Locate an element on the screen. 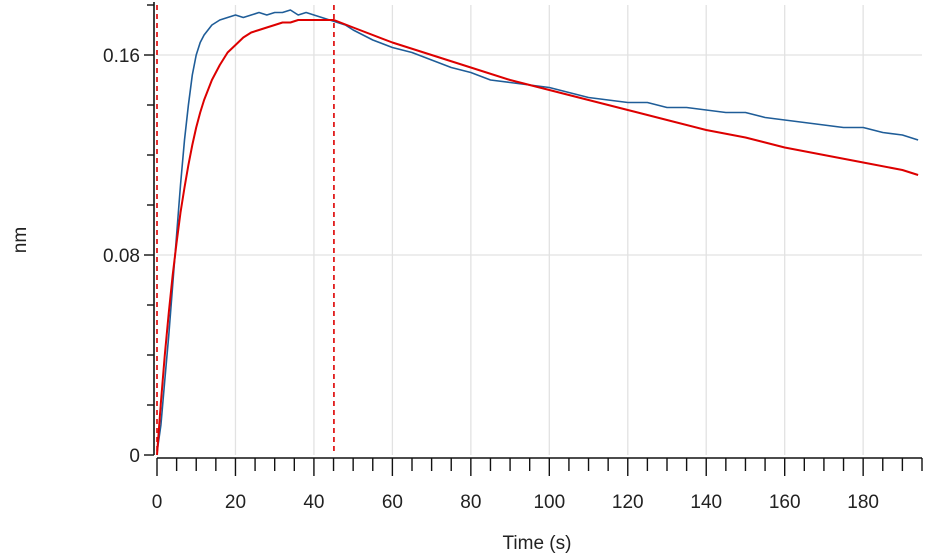 Image resolution: width=946 pixels, height=560 pixels. x-tick-label: 20 is located at coordinates (235, 502).